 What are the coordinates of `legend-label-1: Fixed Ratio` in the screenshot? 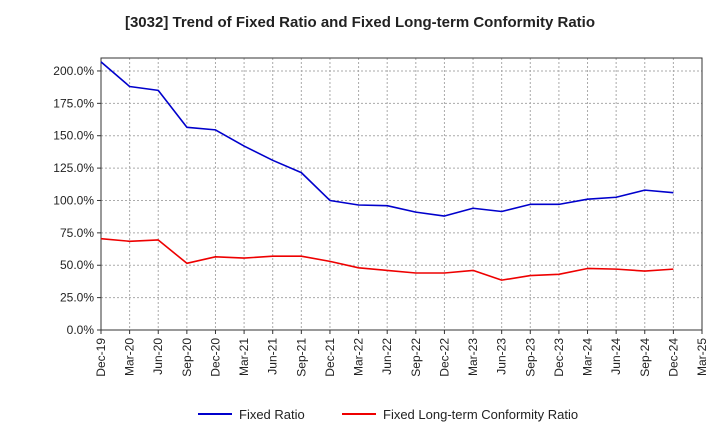 It's located at (272, 414).